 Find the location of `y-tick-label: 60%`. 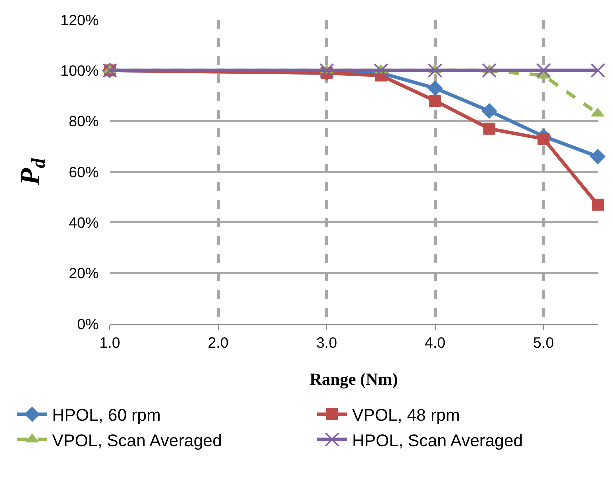

y-tick-label: 60% is located at coordinates (83, 173).